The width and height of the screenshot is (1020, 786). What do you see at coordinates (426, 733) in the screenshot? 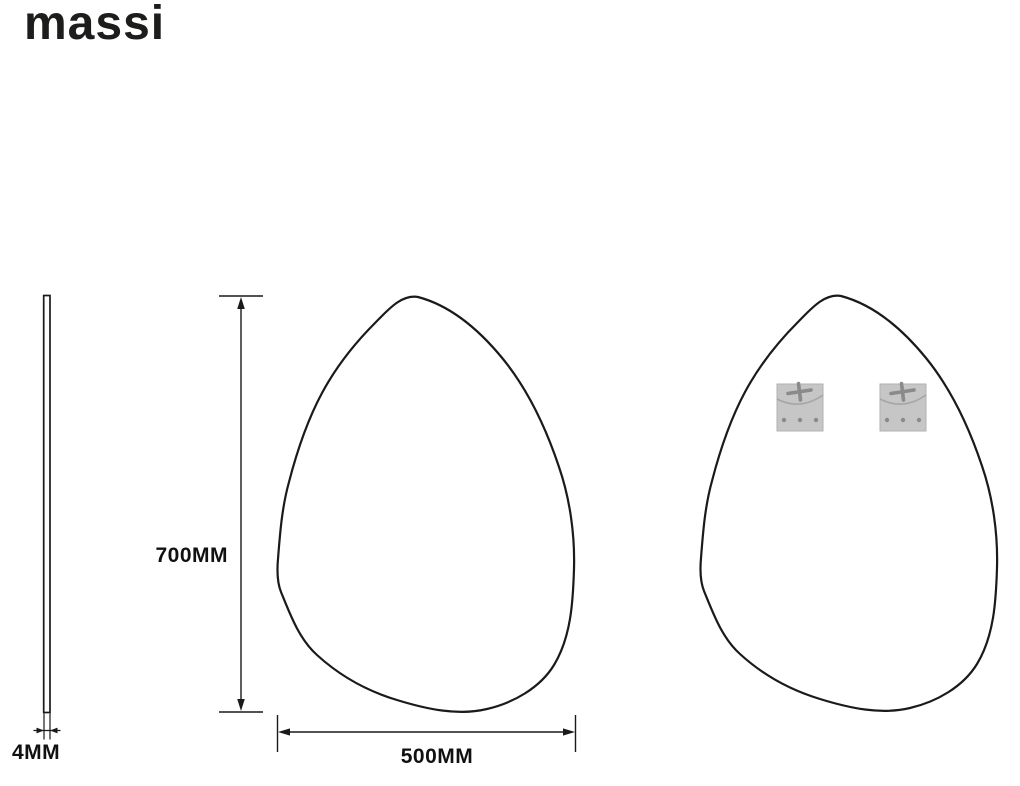
I see `width-dimension` at bounding box center [426, 733].